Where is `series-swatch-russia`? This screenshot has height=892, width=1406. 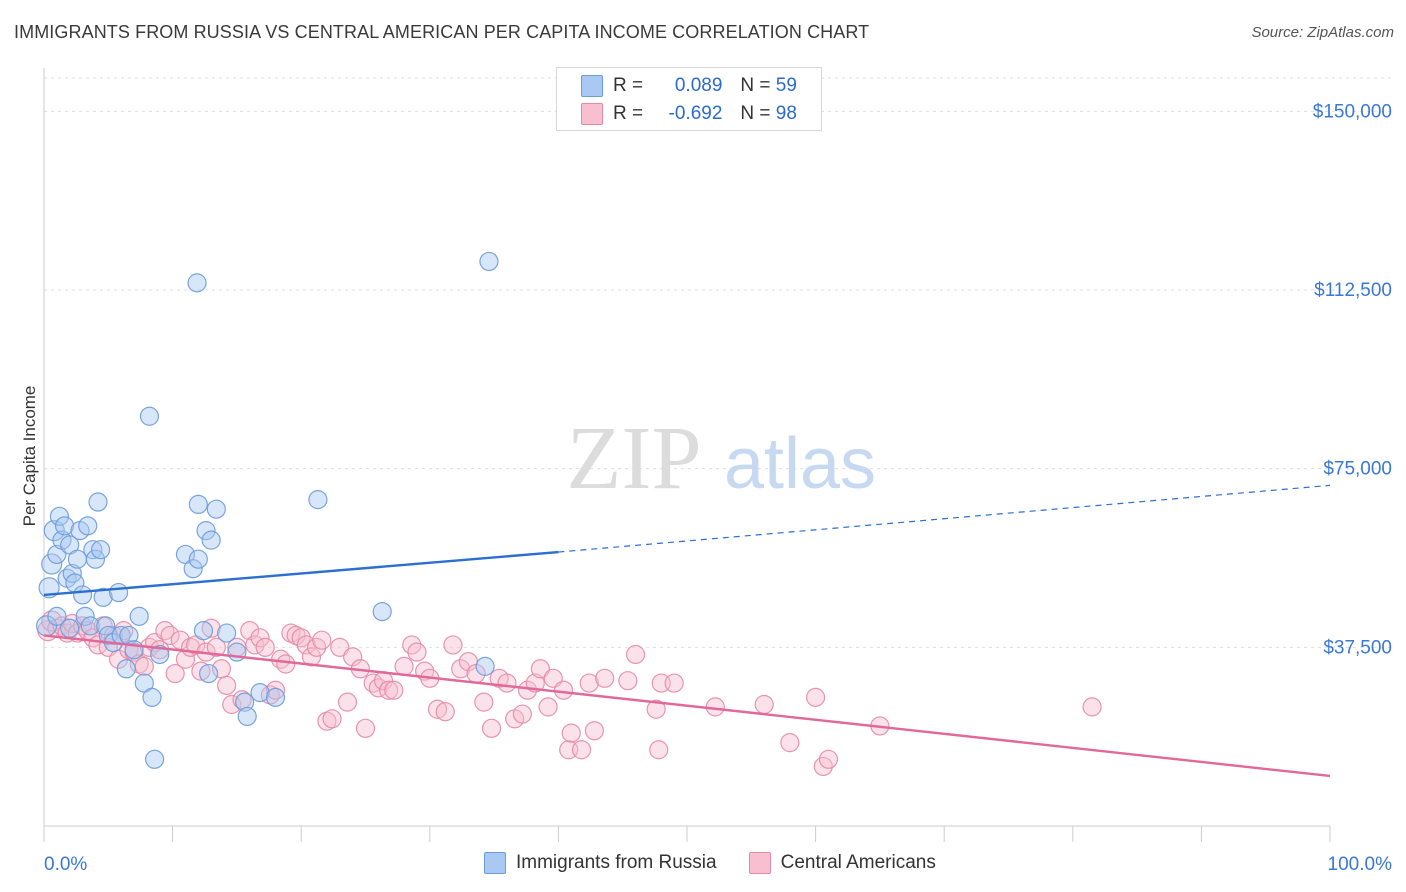
series-swatch-russia is located at coordinates (495, 863).